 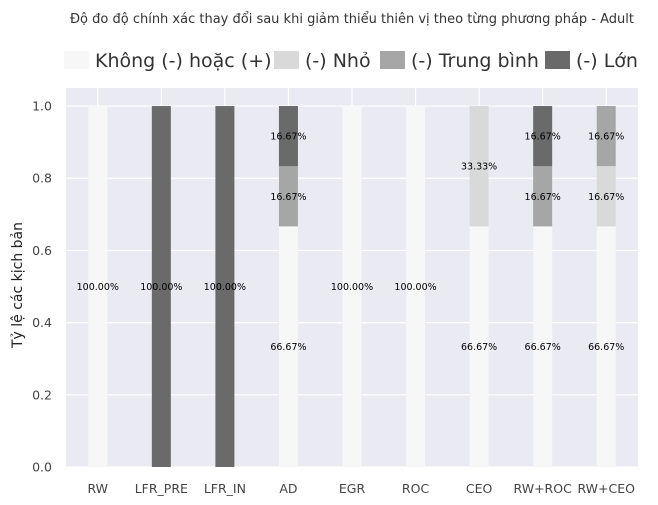 What do you see at coordinates (479, 488) in the screenshot?
I see `x-tick-label: CEO` at bounding box center [479, 488].